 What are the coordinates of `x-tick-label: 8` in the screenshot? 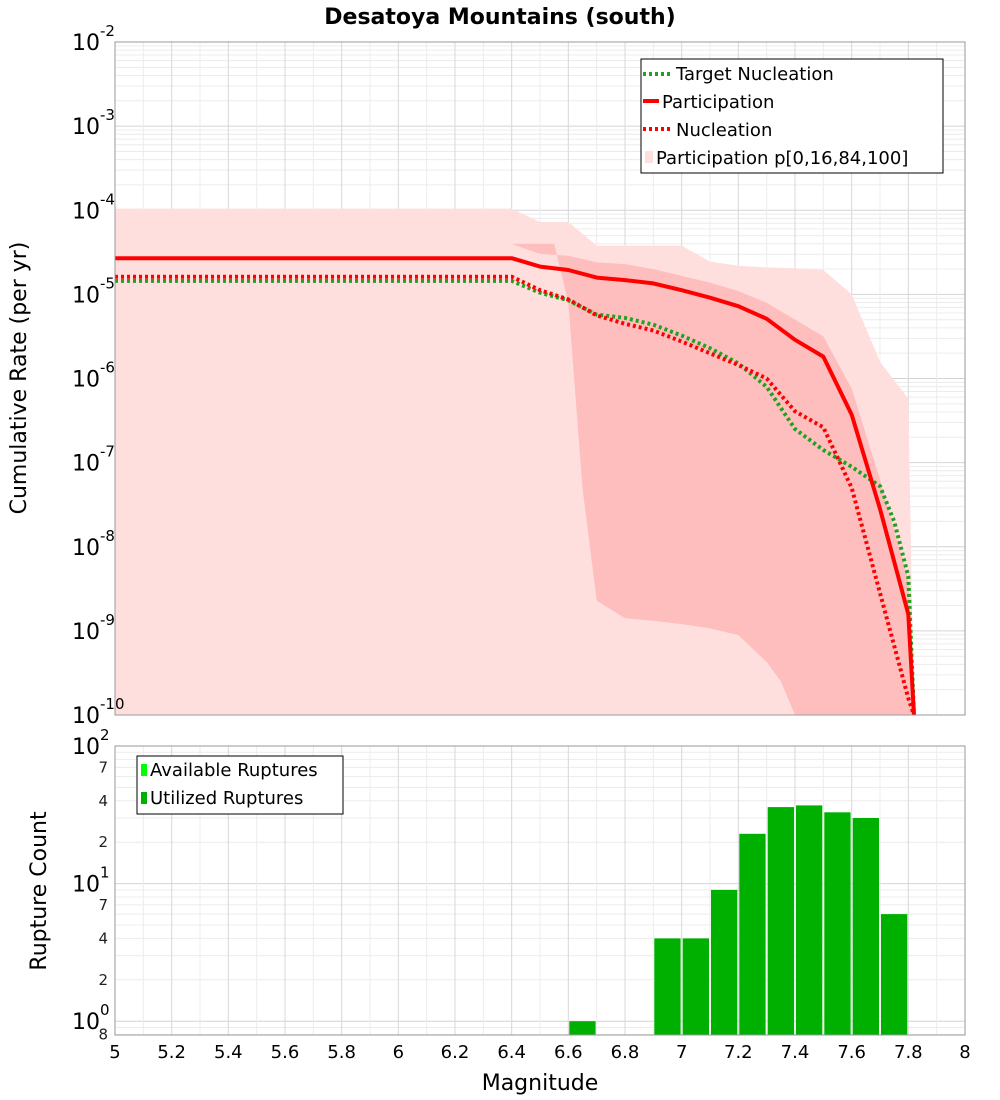 It's located at (964, 1052).